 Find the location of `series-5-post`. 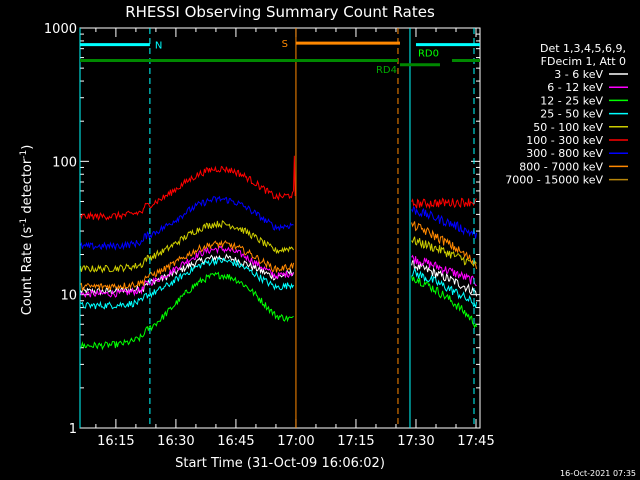

series-5-post is located at coordinates (444, 203).